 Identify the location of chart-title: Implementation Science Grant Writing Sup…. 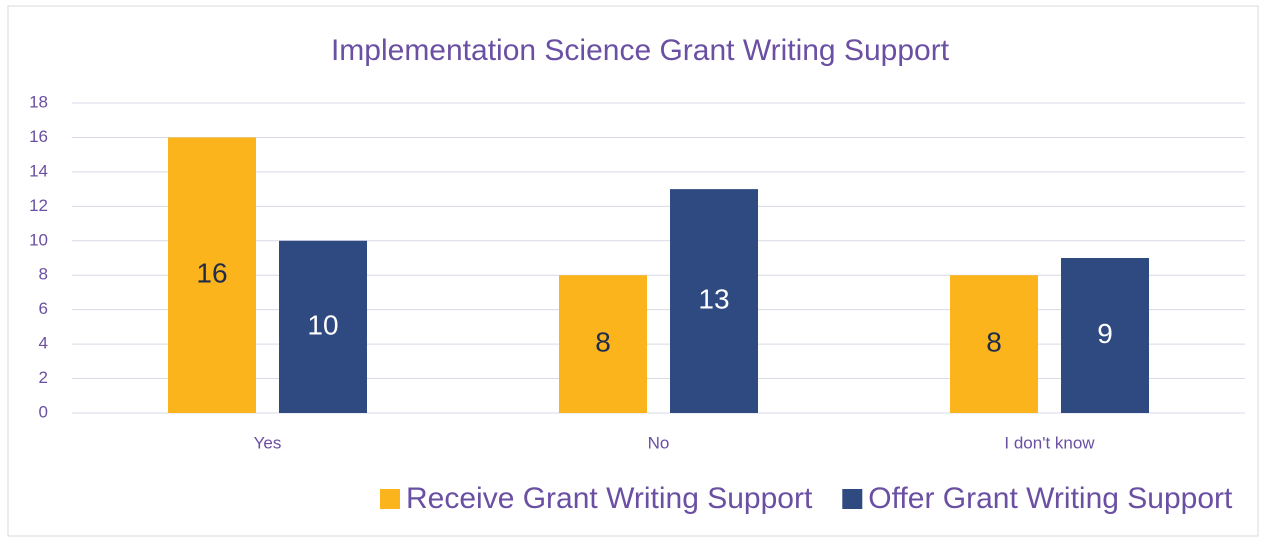
(640, 50).